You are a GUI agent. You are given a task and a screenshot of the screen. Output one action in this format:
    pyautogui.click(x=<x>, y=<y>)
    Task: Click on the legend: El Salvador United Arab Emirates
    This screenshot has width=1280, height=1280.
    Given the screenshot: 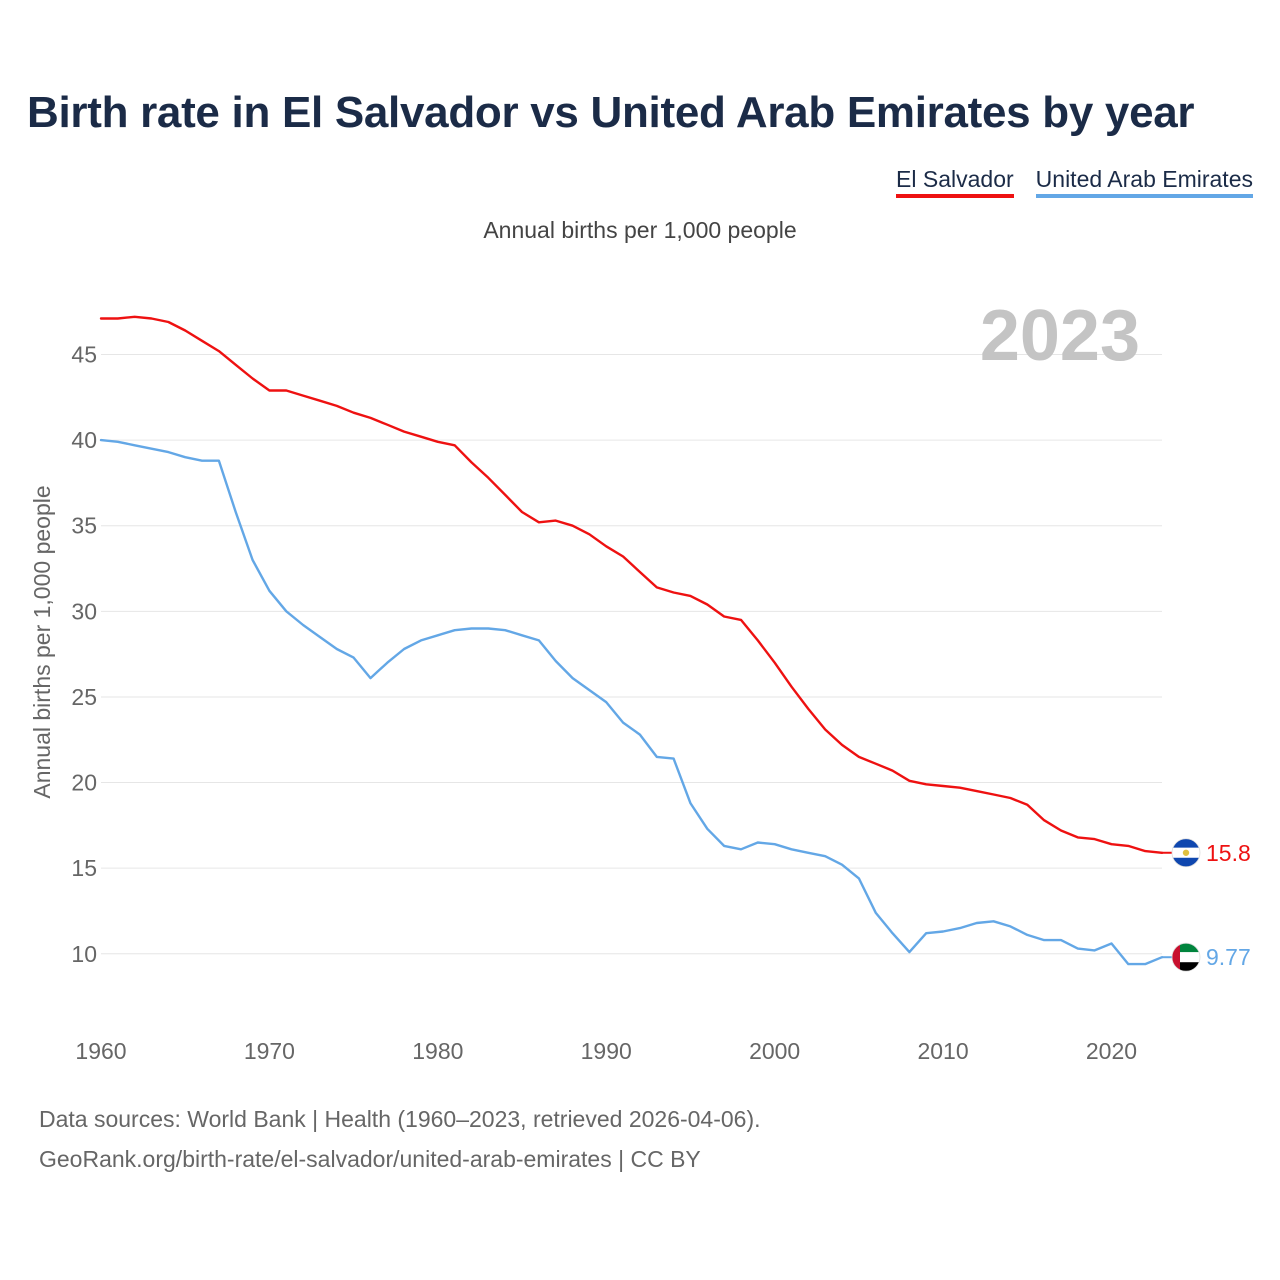 What is the action you would take?
    pyautogui.click(x=1074, y=182)
    